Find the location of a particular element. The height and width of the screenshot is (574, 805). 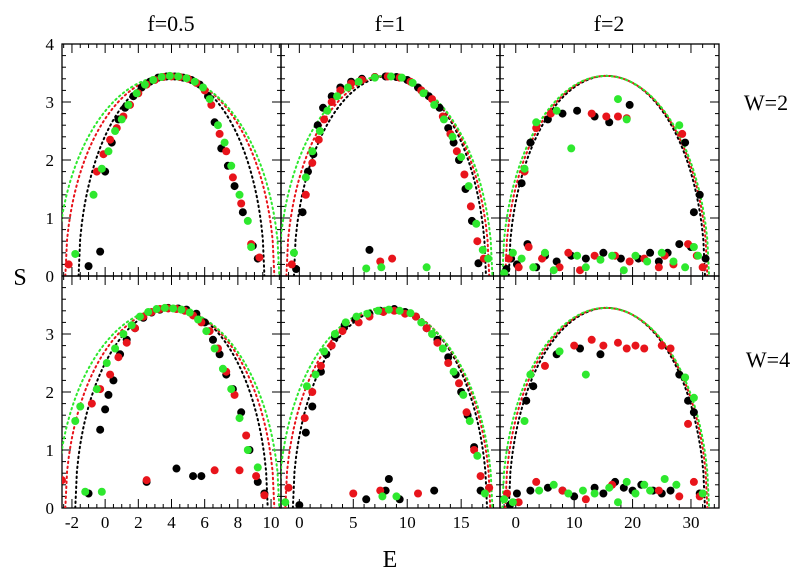

x-tick-label: 4 is located at coordinates (171, 522).